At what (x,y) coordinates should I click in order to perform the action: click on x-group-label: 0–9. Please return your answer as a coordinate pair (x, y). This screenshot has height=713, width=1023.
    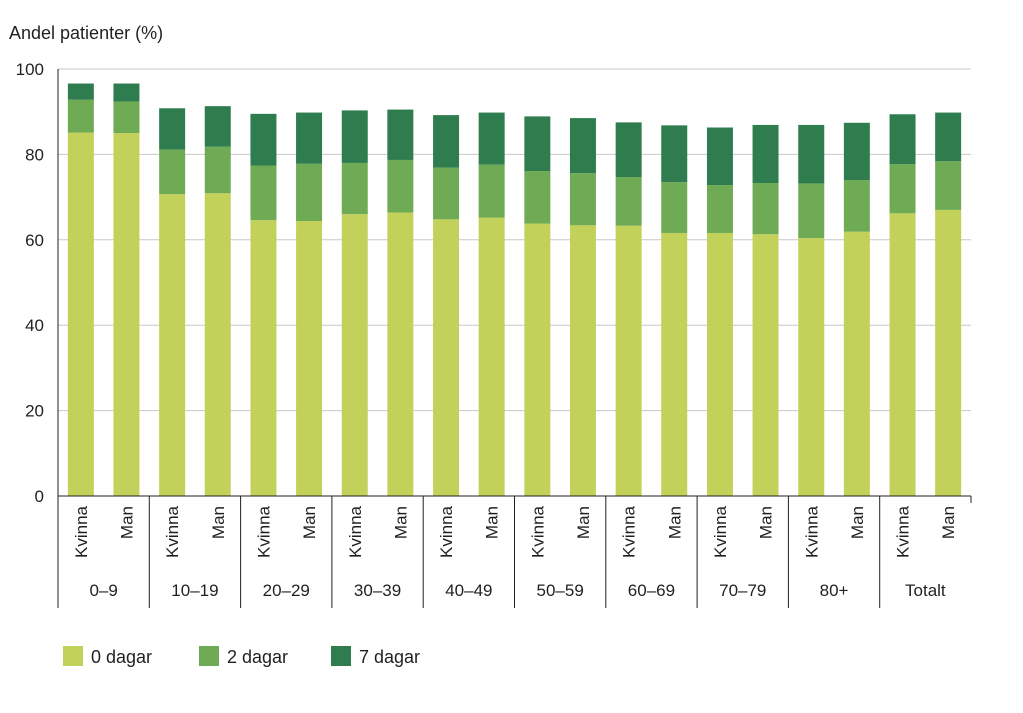
    Looking at the image, I should click on (103, 590).